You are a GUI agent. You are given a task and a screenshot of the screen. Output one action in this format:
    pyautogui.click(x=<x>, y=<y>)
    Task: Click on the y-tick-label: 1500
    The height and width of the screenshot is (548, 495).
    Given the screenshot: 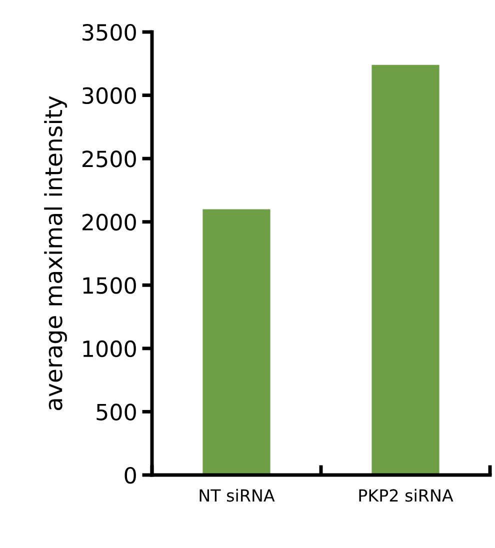 What is the action you would take?
    pyautogui.click(x=109, y=285)
    